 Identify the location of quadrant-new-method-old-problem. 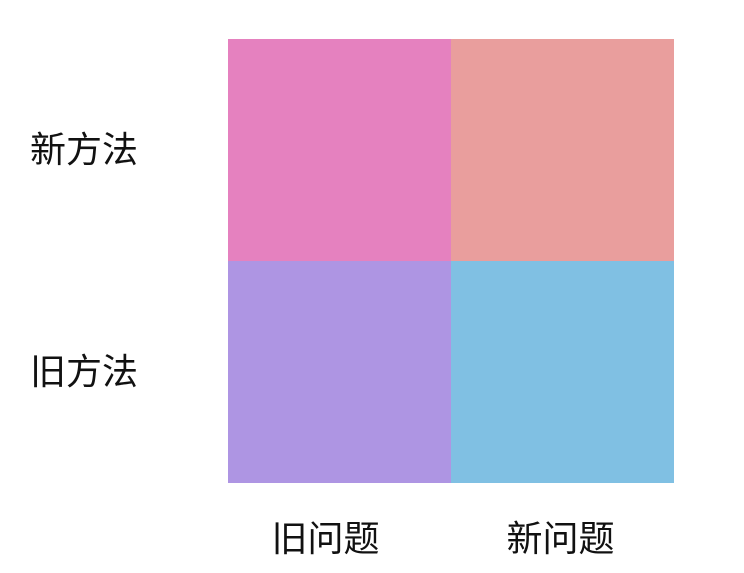
(339, 150).